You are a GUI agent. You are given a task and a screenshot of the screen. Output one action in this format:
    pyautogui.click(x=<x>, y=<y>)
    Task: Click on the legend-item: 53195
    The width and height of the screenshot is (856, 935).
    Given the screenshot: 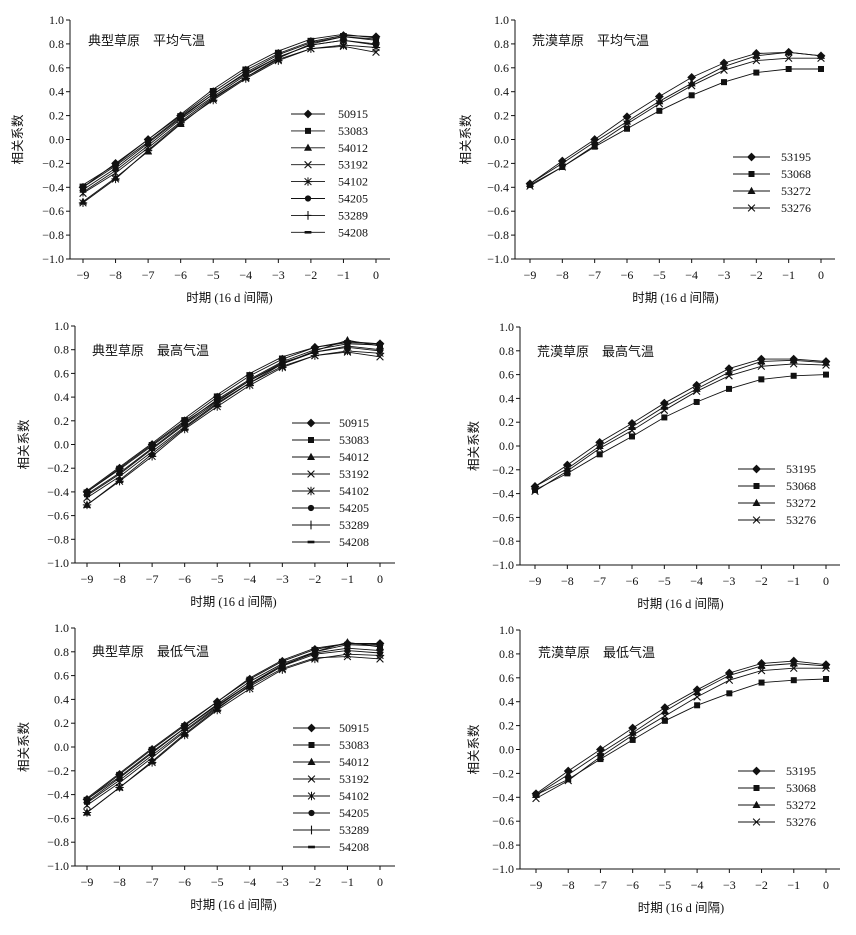 What is the action you would take?
    pyautogui.click(x=772, y=157)
    